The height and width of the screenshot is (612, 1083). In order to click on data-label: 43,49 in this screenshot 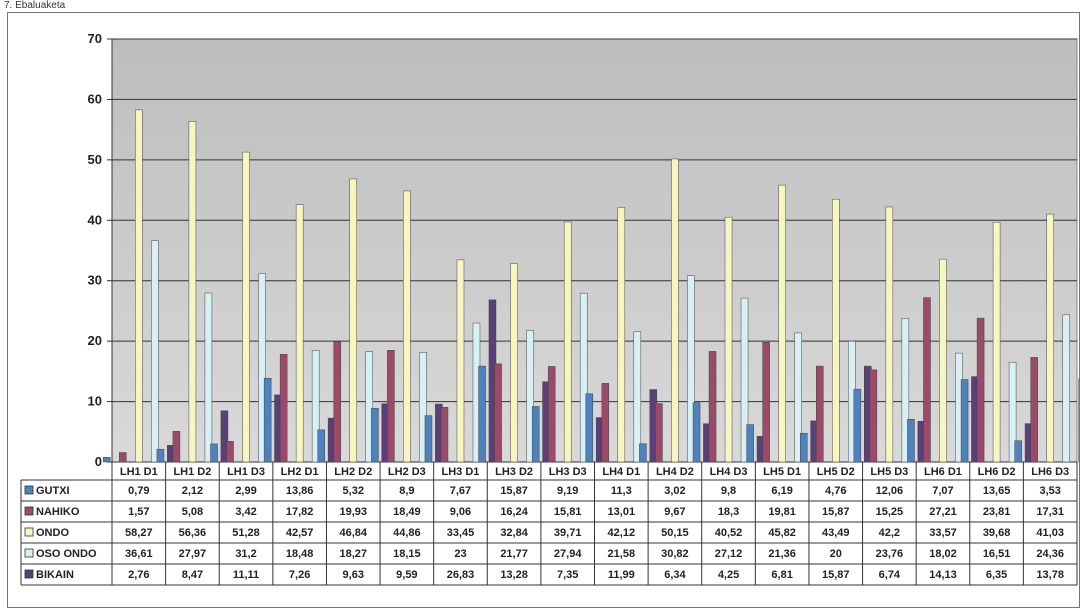, I will do `click(836, 533)`.